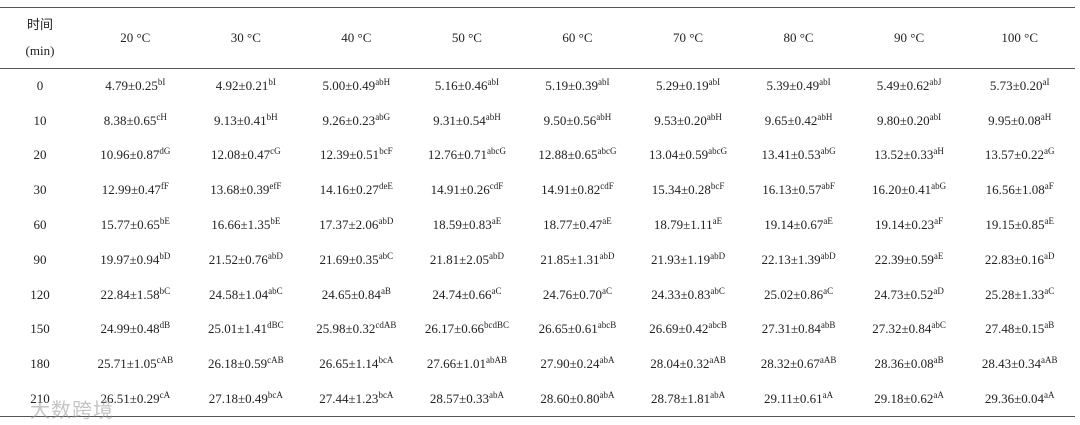 The width and height of the screenshot is (1080, 425). Describe the element at coordinates (688, 155) in the screenshot. I see `value-cell: 13.04±0.59abcG` at that location.